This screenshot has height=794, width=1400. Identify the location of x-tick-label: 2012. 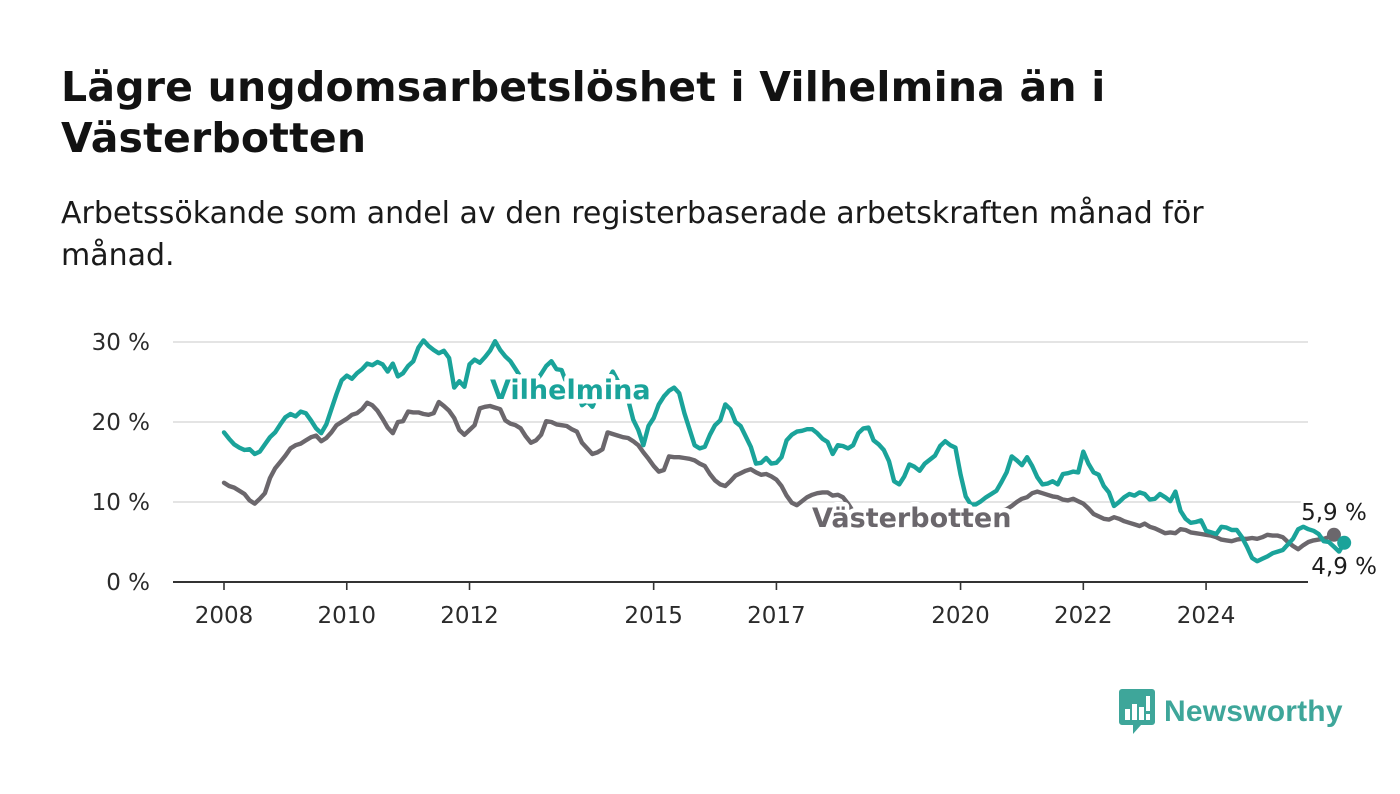
(469, 616).